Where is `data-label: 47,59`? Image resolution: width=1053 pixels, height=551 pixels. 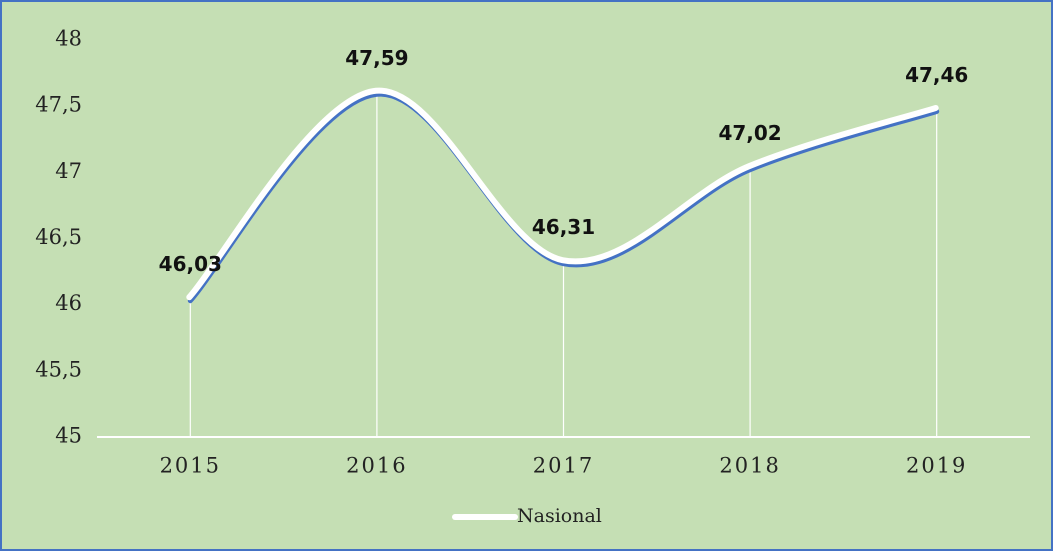 data-label: 47,59 is located at coordinates (376, 58).